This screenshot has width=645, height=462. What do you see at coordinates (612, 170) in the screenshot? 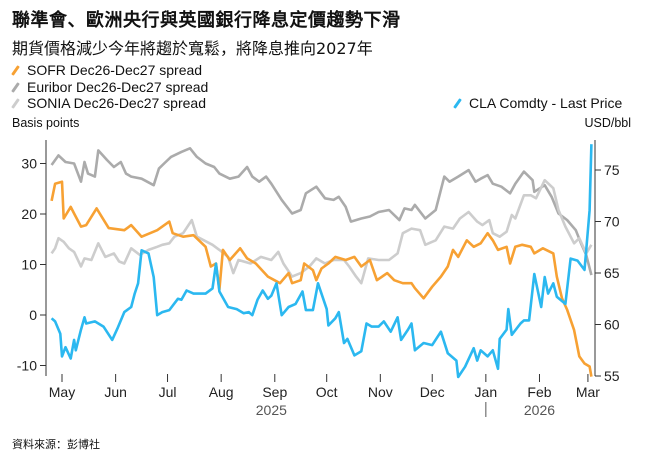
I see `y-tick-label-right: 75` at bounding box center [612, 170].